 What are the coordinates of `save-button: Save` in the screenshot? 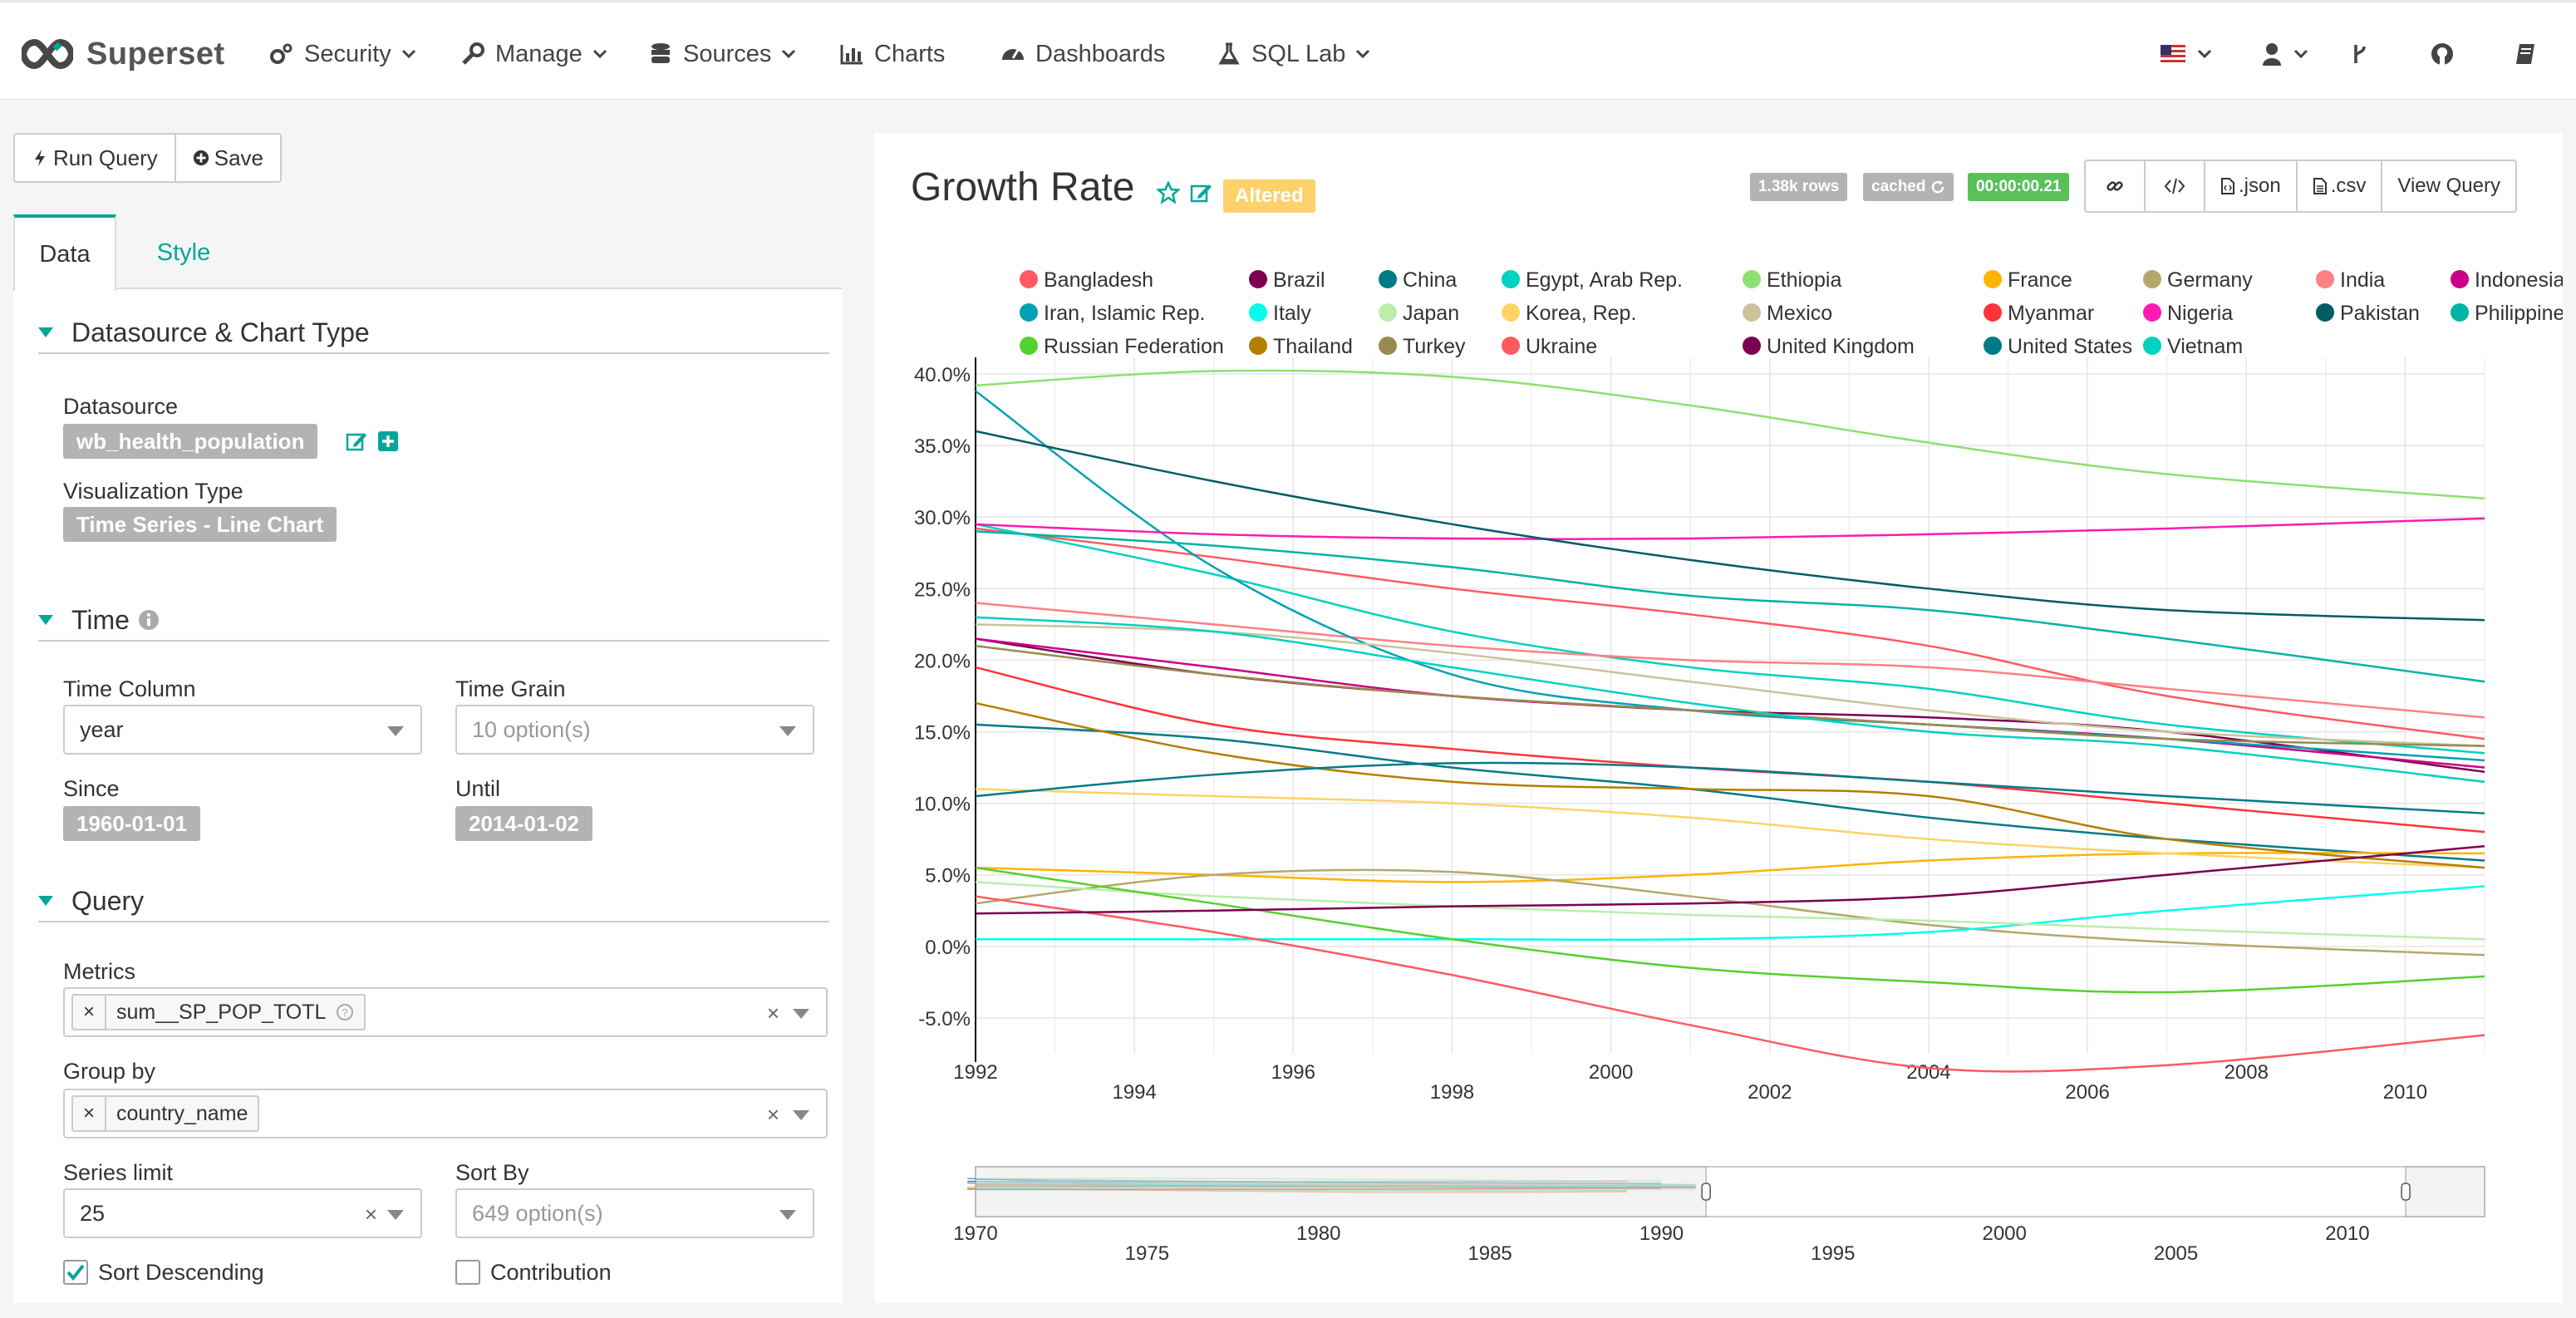 It's located at (227, 158).